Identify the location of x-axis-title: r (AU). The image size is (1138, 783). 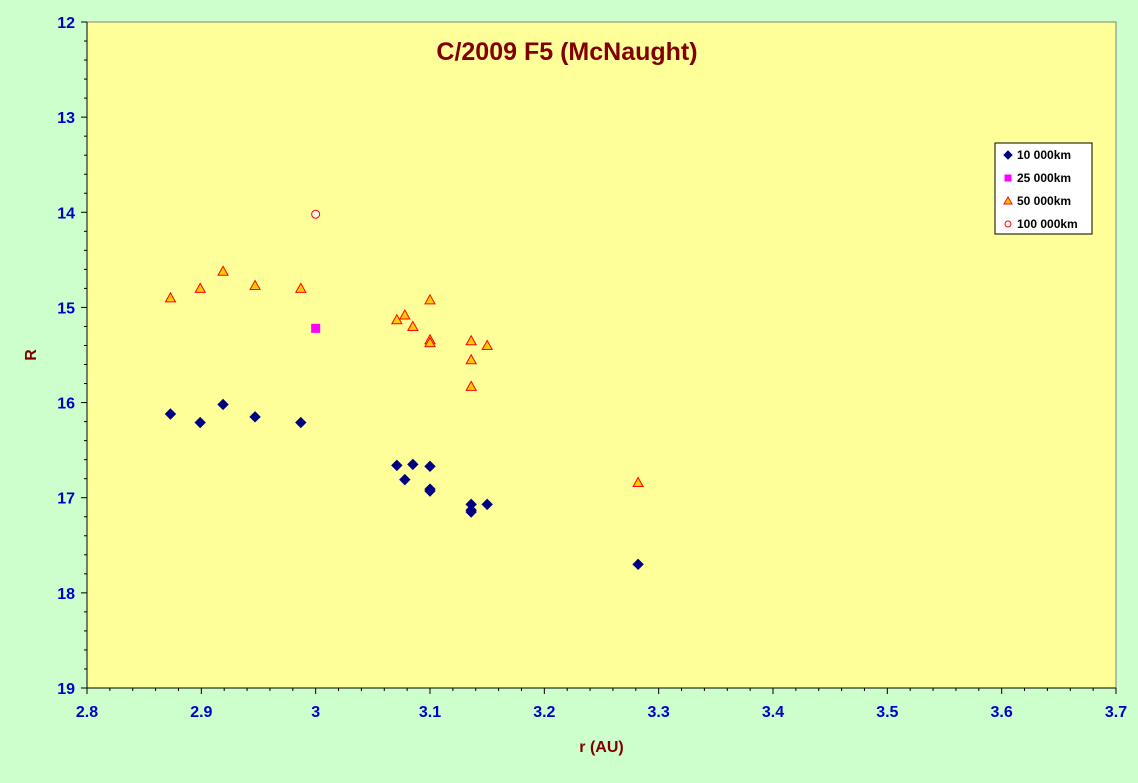
(601, 747).